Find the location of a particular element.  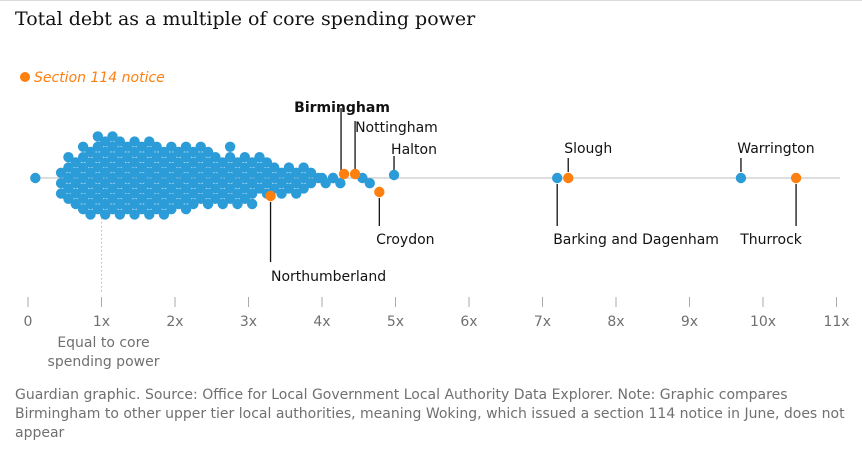

reference-label: spending power is located at coordinates (104, 362).